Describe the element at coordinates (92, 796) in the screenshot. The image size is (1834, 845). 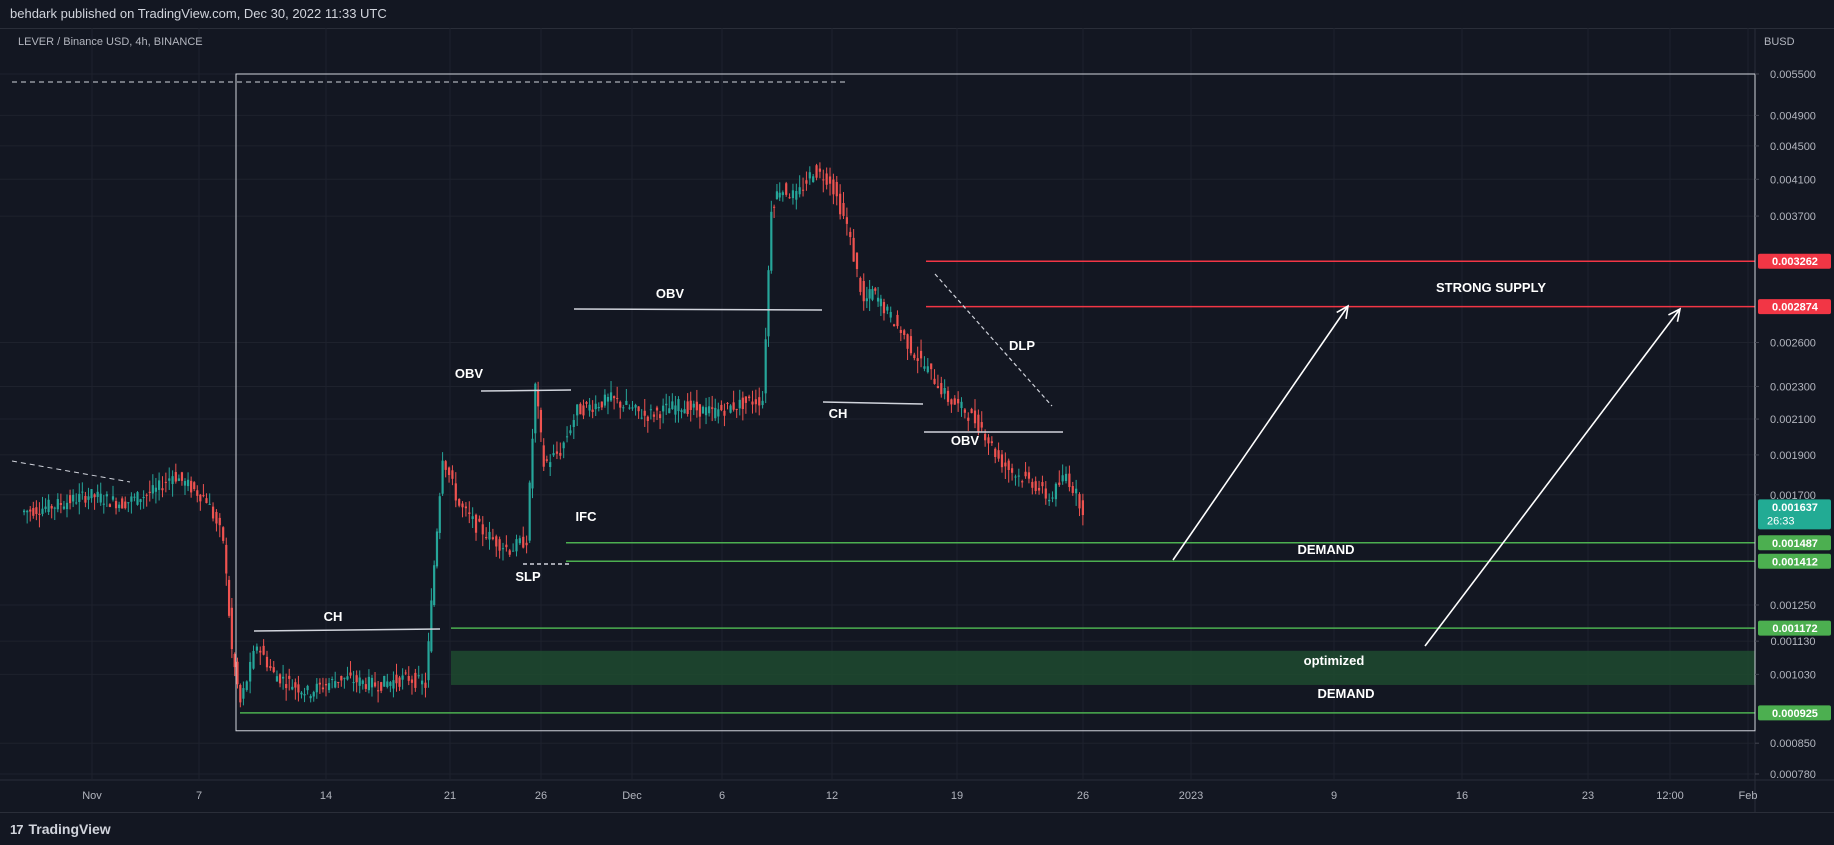
I see `time-tick-label: Nov` at that location.